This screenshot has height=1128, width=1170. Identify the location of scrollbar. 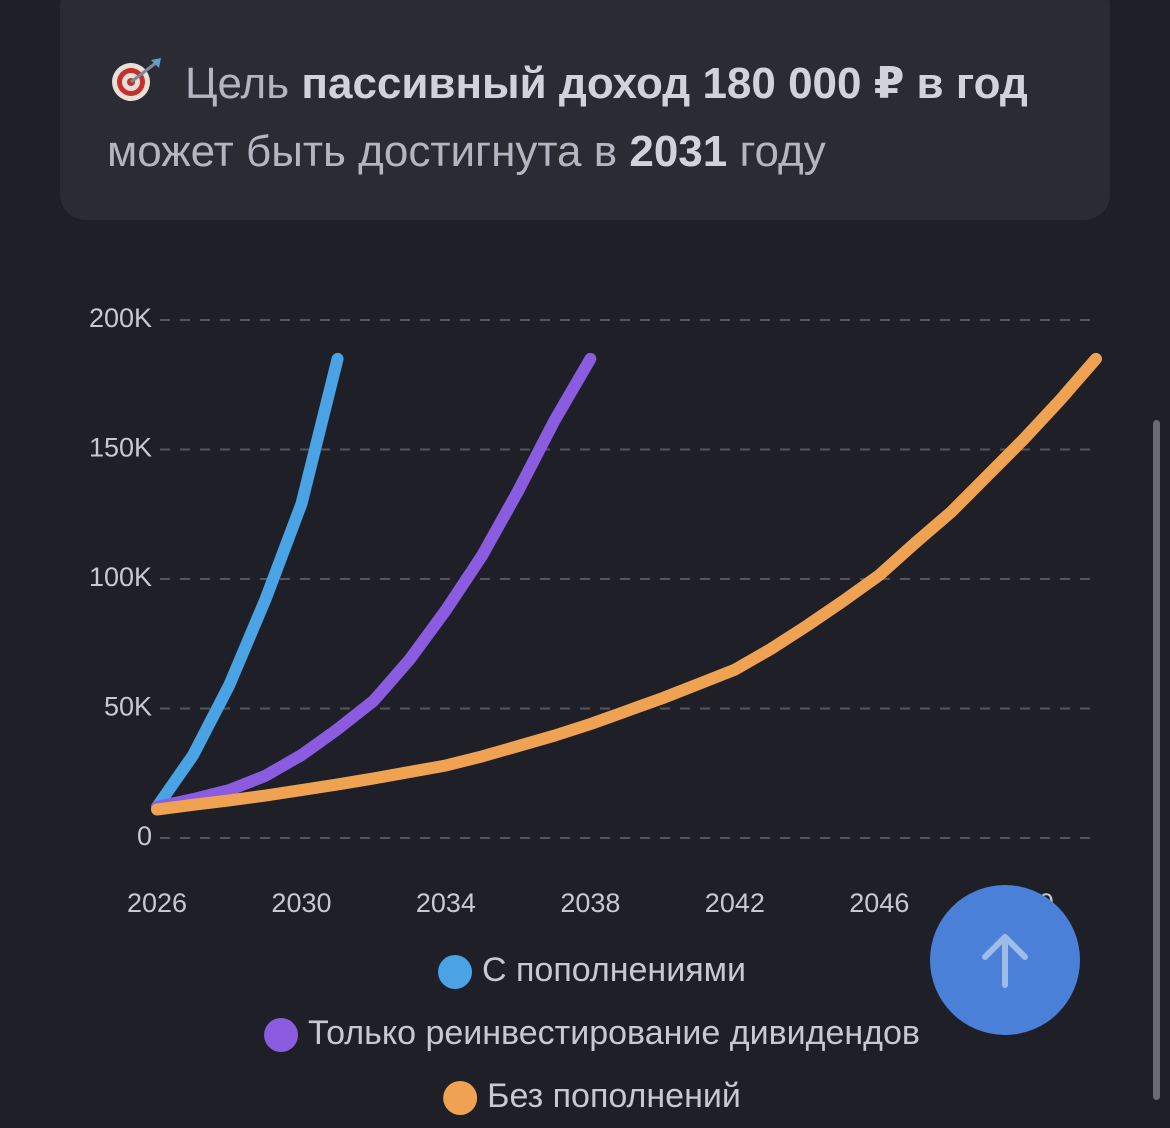
(1156, 760).